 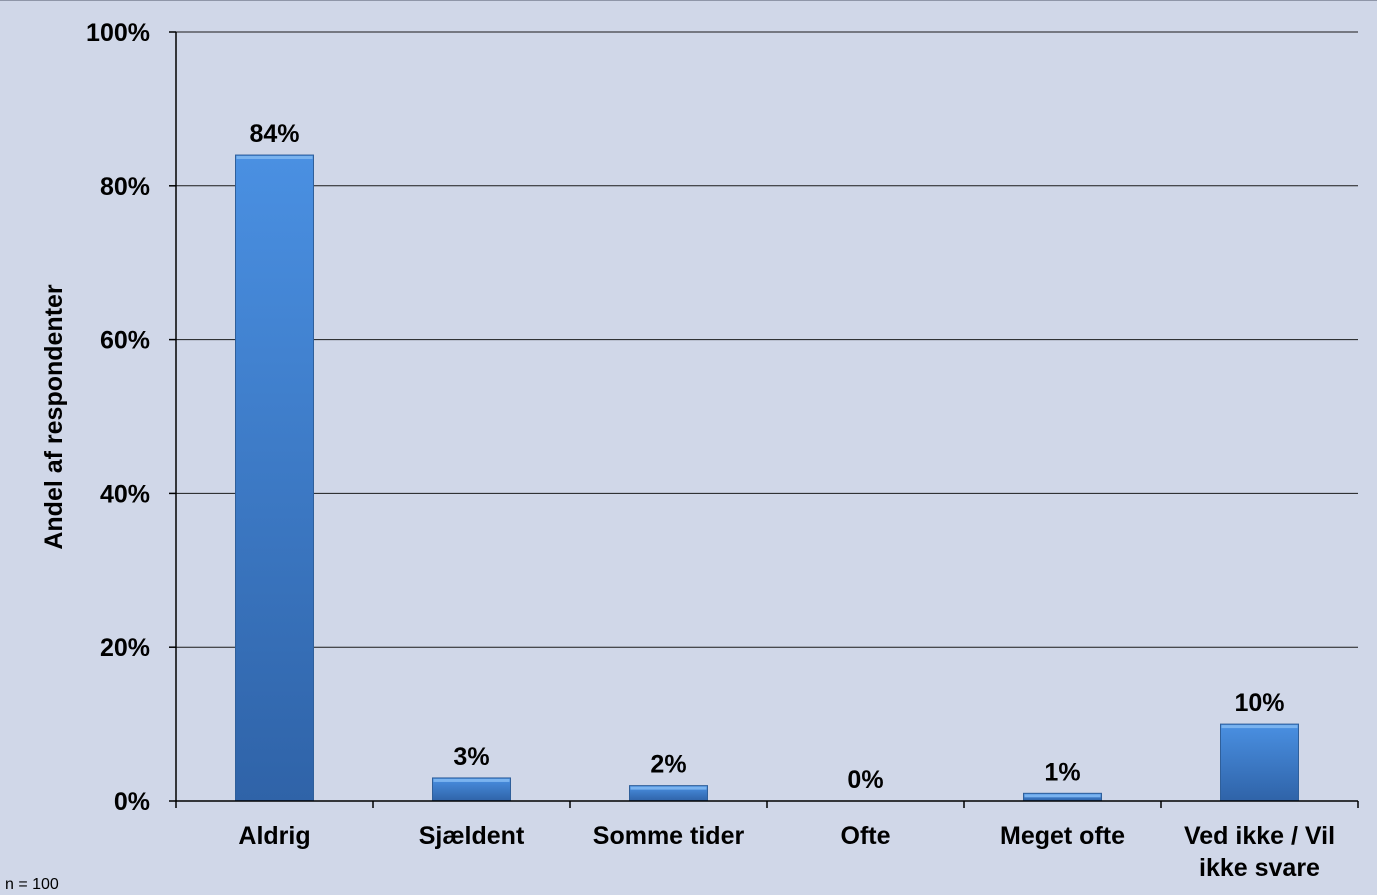 I want to click on category-label-5-line-1: ikke svare, so click(x=1259, y=868).